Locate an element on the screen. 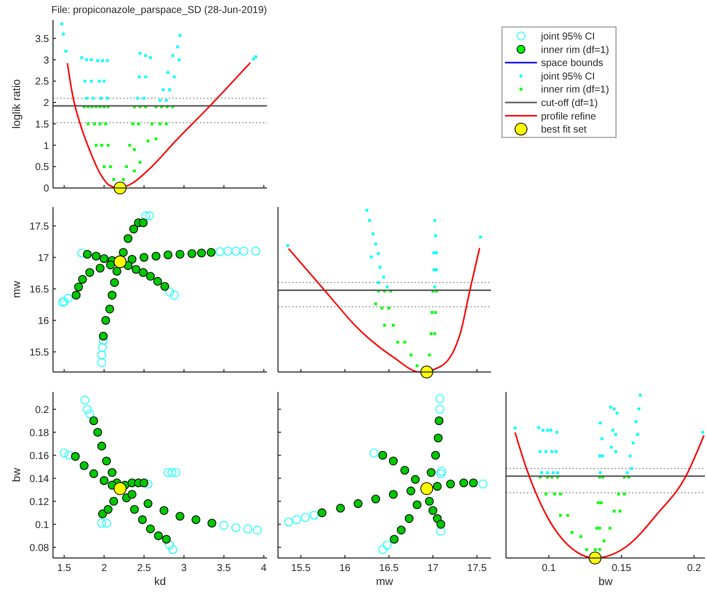 This screenshot has width=707, height=593. y-tick-label: 2 is located at coordinates (46, 104).